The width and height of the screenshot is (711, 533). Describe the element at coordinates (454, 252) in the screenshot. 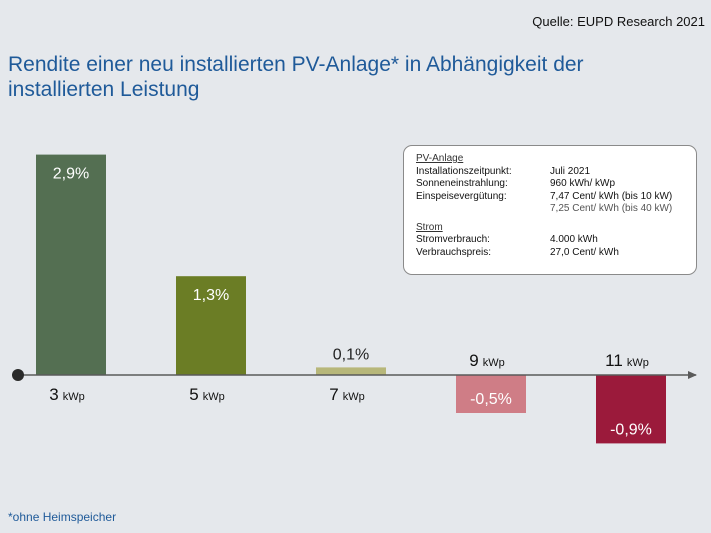

I see `info-label: Verbrauchspreis:` at that location.